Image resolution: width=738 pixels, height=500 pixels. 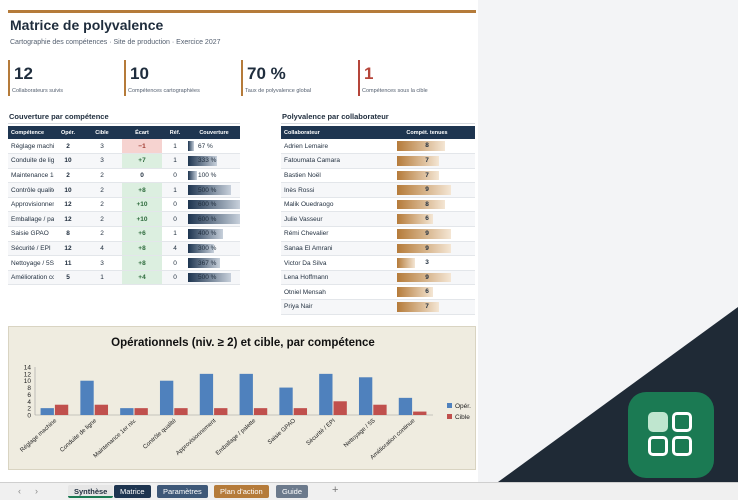 What do you see at coordinates (31, 176) in the screenshot?
I see `cell-competence: Maintenance 1er niv.` at bounding box center [31, 176].